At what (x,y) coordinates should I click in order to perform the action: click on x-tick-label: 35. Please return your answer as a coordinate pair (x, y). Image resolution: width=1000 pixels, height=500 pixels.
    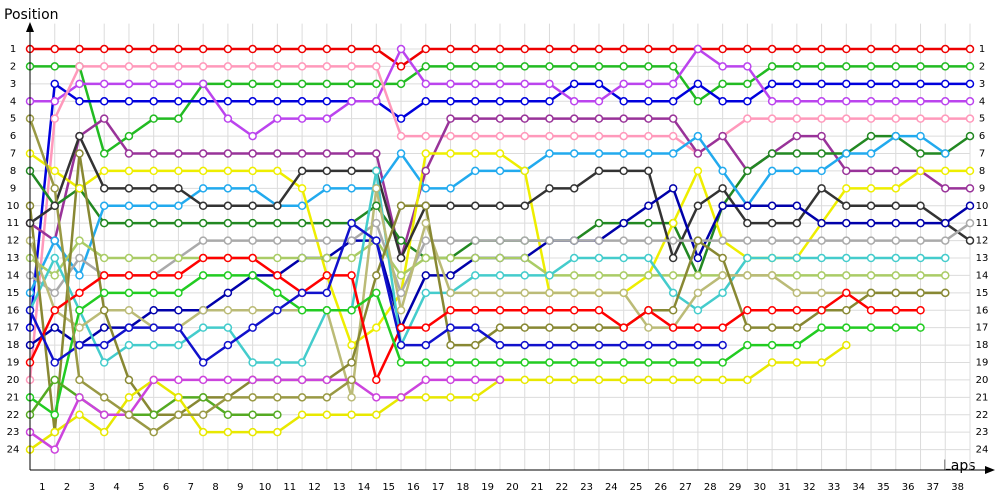
    Looking at the image, I should click on (883, 487).